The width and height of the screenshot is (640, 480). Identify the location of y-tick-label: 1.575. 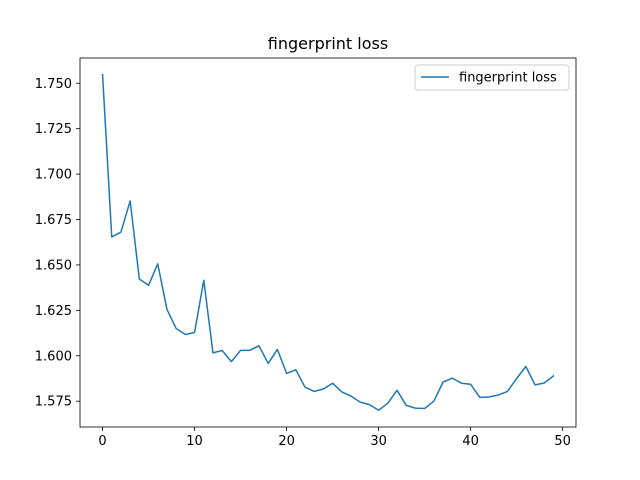
(53, 402).